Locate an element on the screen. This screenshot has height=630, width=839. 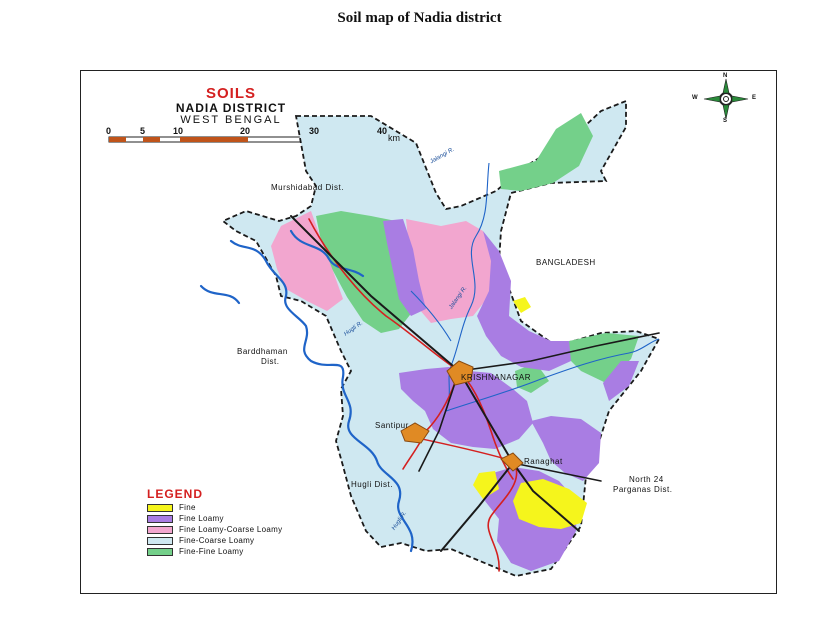
scale-tick: 30 is located at coordinates (314, 131).